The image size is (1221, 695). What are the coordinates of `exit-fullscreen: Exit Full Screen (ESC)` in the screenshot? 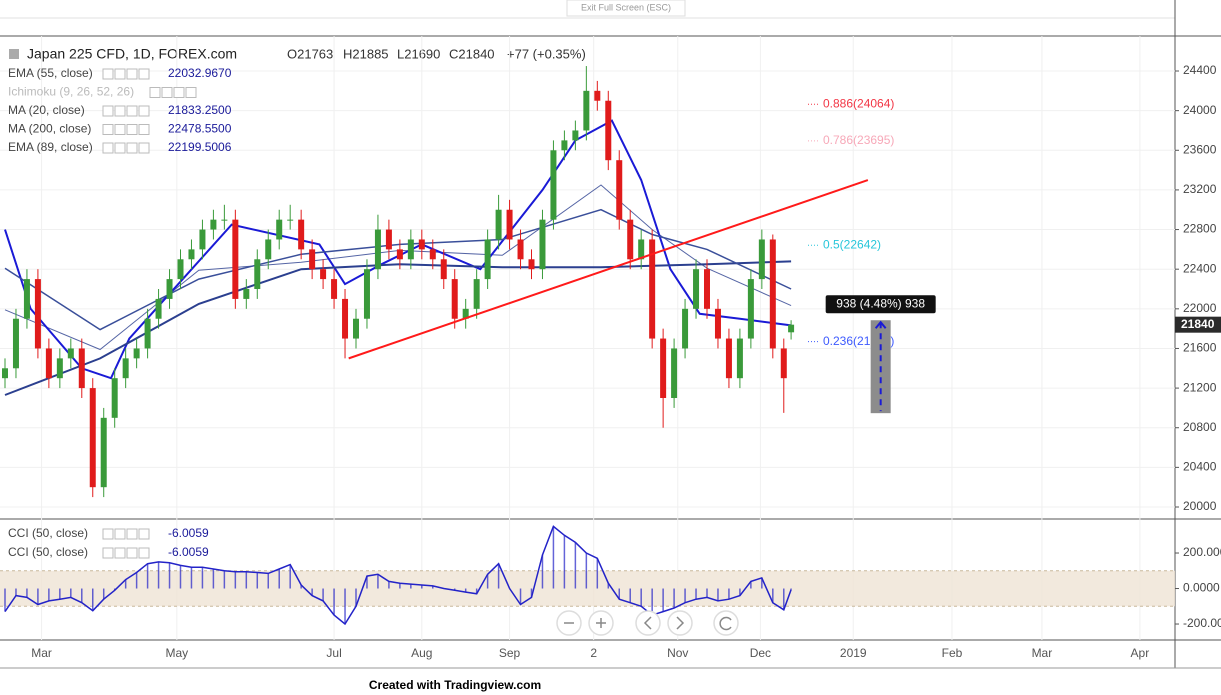 It's located at (626, 7).